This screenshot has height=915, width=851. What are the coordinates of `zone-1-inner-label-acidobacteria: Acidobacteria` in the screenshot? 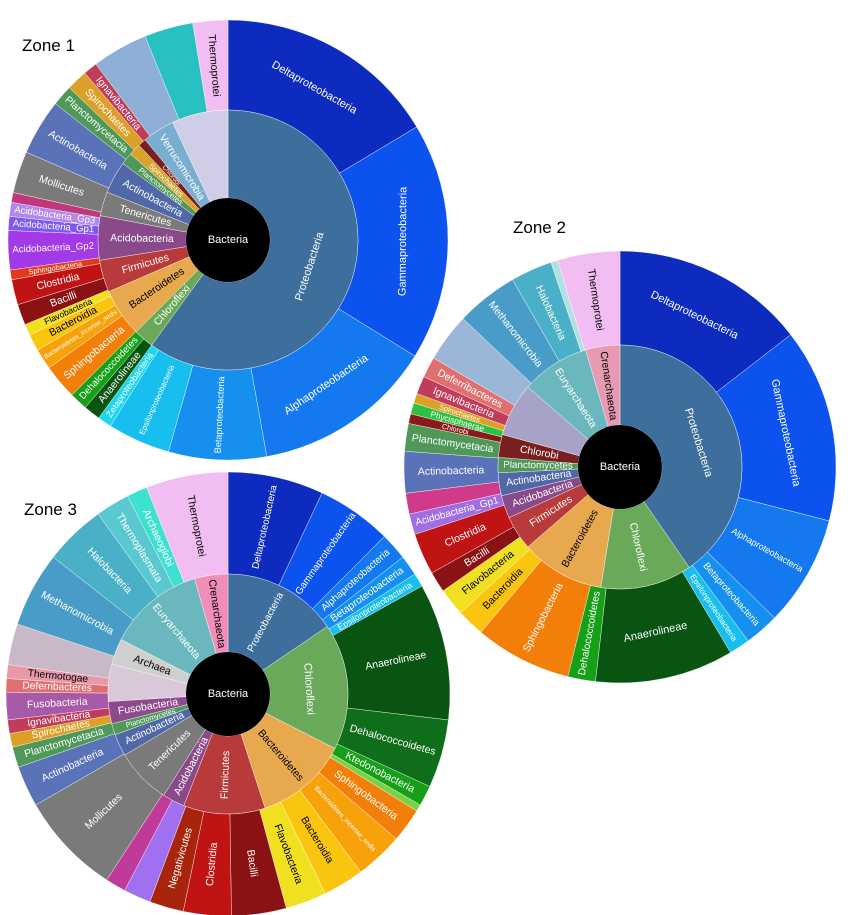 It's located at (142, 238).